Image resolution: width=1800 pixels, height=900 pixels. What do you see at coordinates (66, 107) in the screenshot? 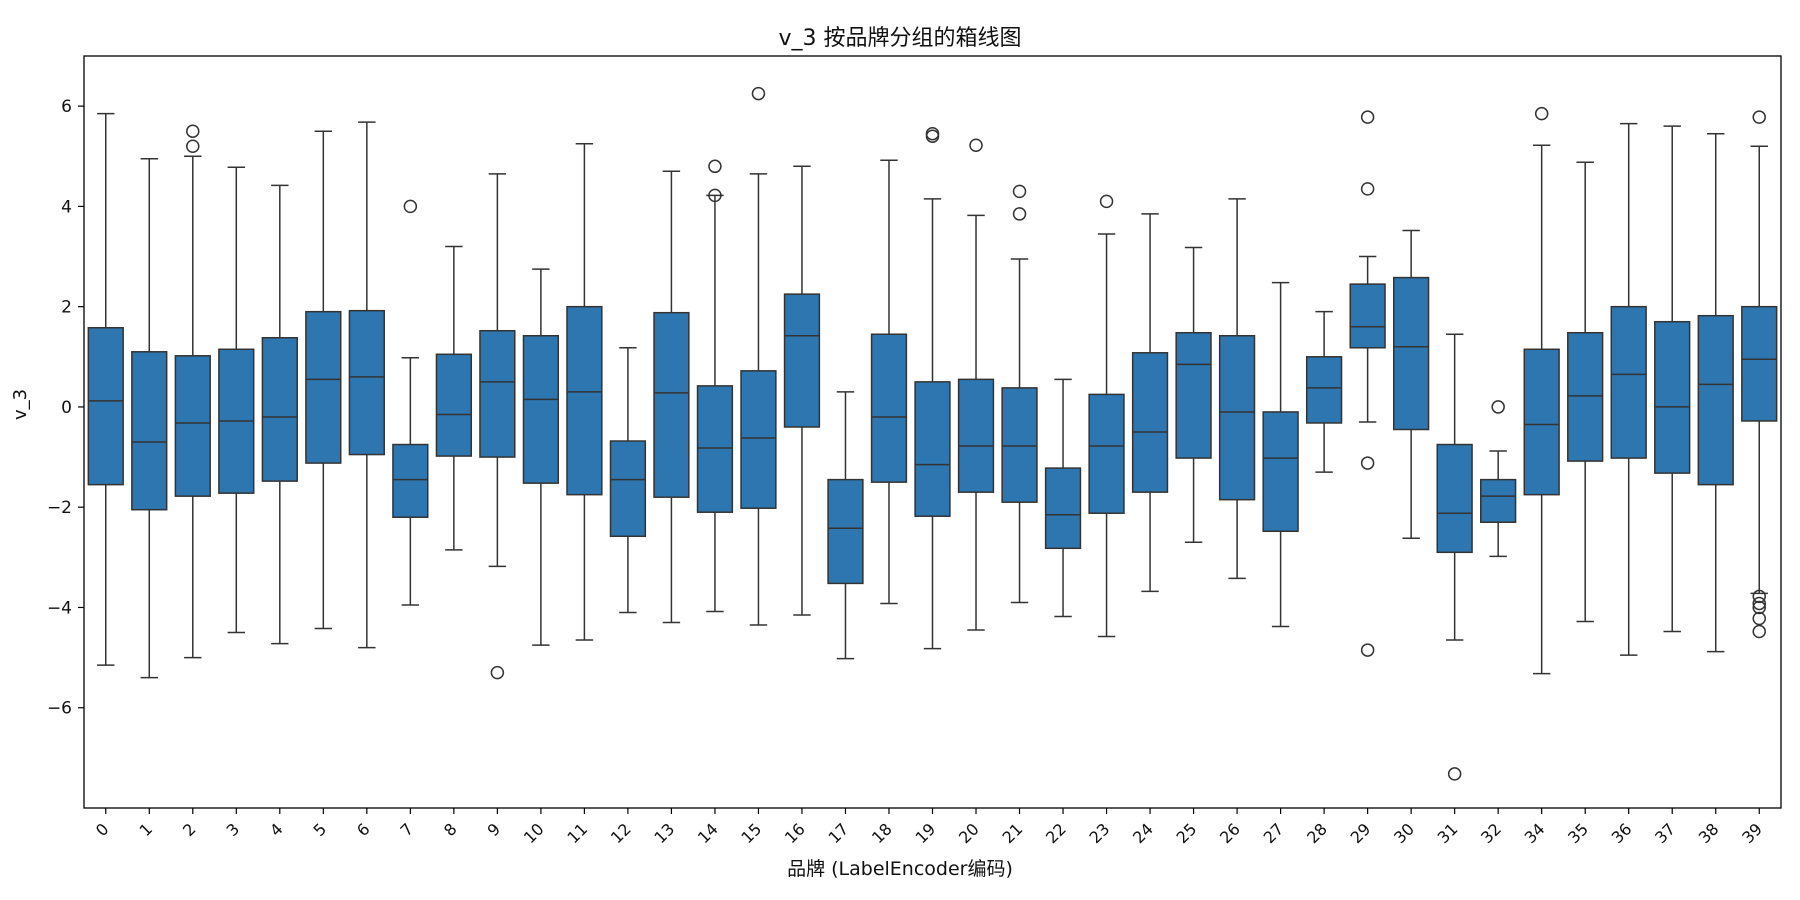
I see `y-tick-label: 6` at bounding box center [66, 107].